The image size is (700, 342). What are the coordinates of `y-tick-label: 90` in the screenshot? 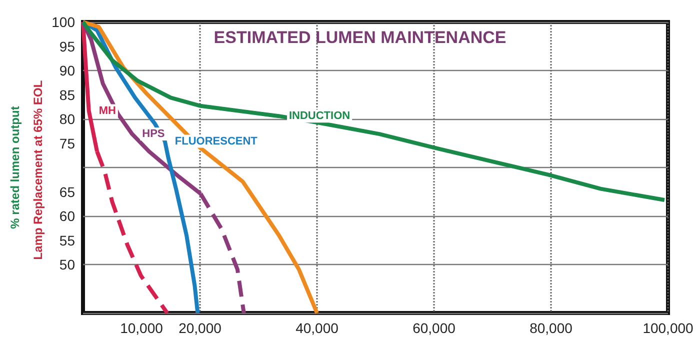 It's located at (67, 70).